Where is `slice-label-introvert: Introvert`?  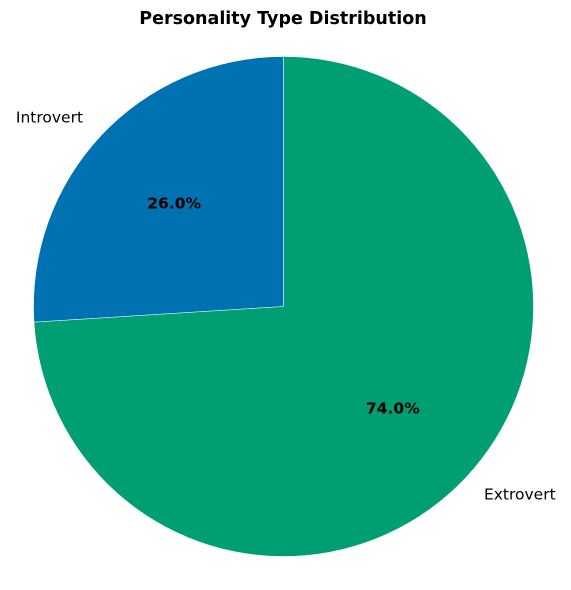 slice-label-introvert: Introvert is located at coordinates (49, 118).